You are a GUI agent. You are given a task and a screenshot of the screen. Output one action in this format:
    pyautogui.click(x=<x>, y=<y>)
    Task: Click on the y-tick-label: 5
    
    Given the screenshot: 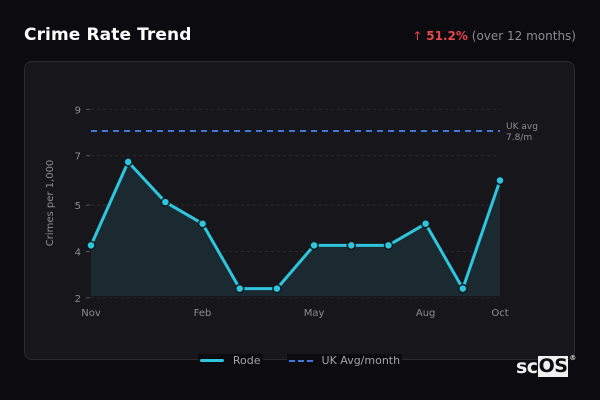 What is the action you would take?
    pyautogui.click(x=78, y=206)
    